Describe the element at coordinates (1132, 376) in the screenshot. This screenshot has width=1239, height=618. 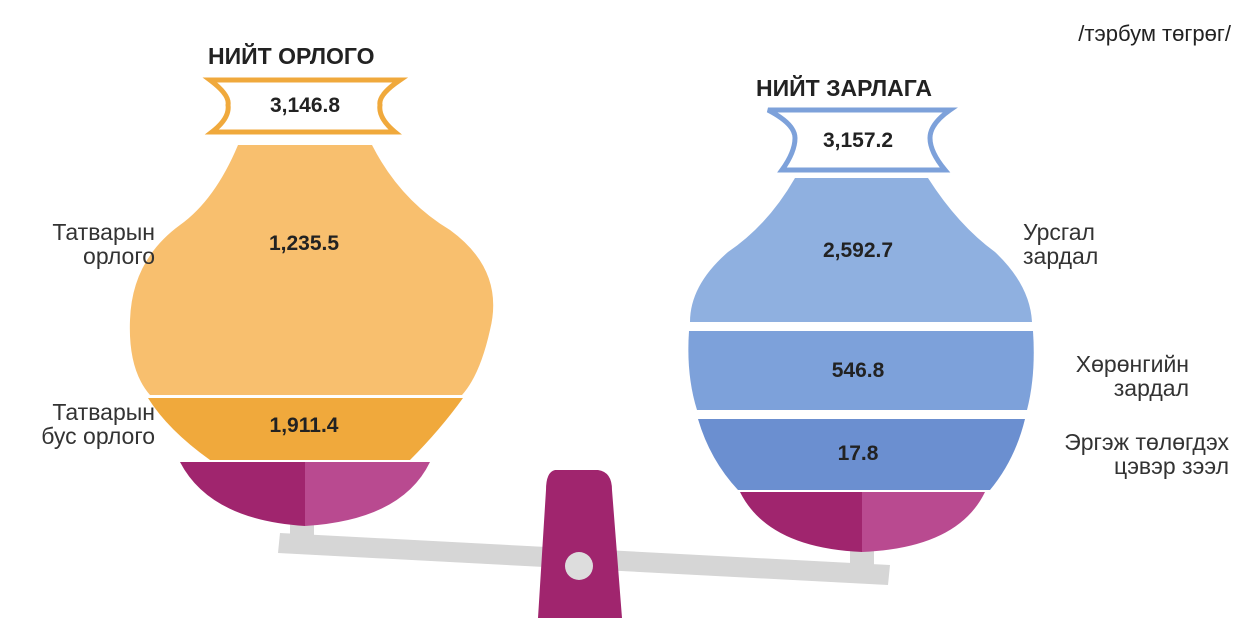
I see `label: Хөрөнгийн зардал` at that location.